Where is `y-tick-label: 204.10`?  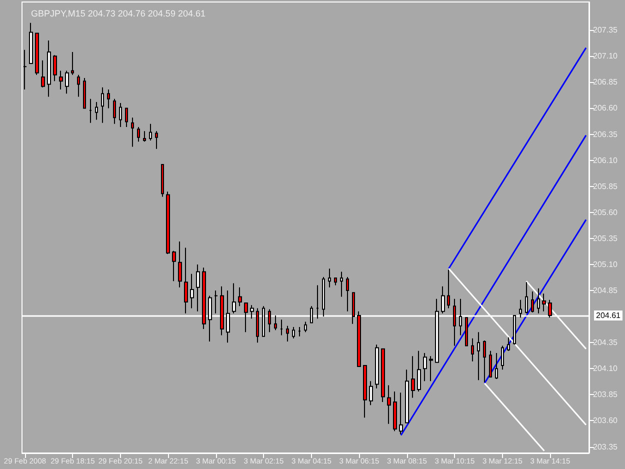 y-tick-label: 204.10 is located at coordinates (605, 369).